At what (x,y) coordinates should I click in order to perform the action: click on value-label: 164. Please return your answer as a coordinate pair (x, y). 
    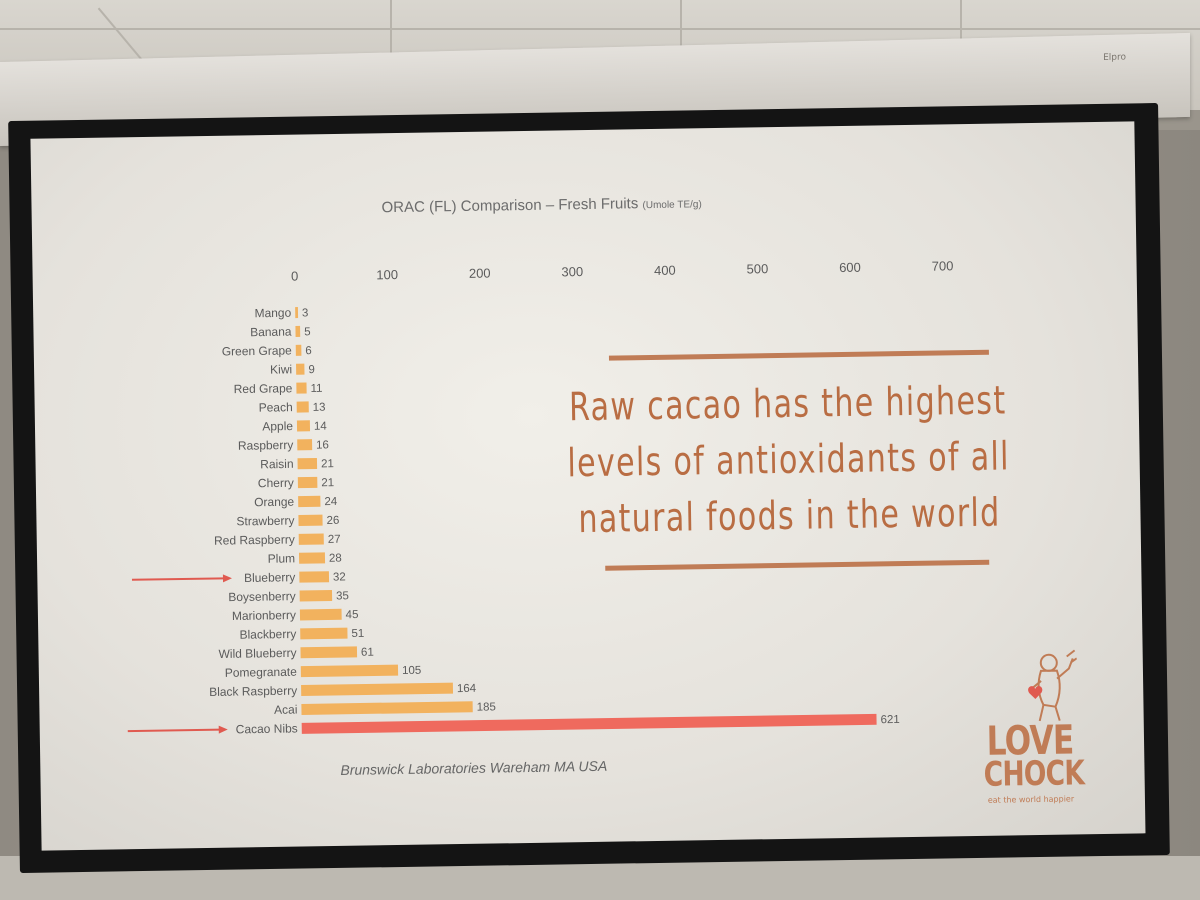
    Looking at the image, I should click on (467, 689).